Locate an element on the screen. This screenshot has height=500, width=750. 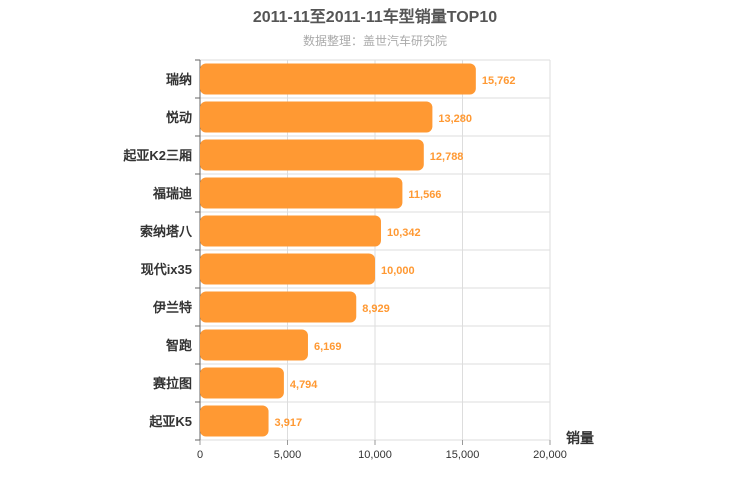
data-label: 11,566 is located at coordinates (424, 195).